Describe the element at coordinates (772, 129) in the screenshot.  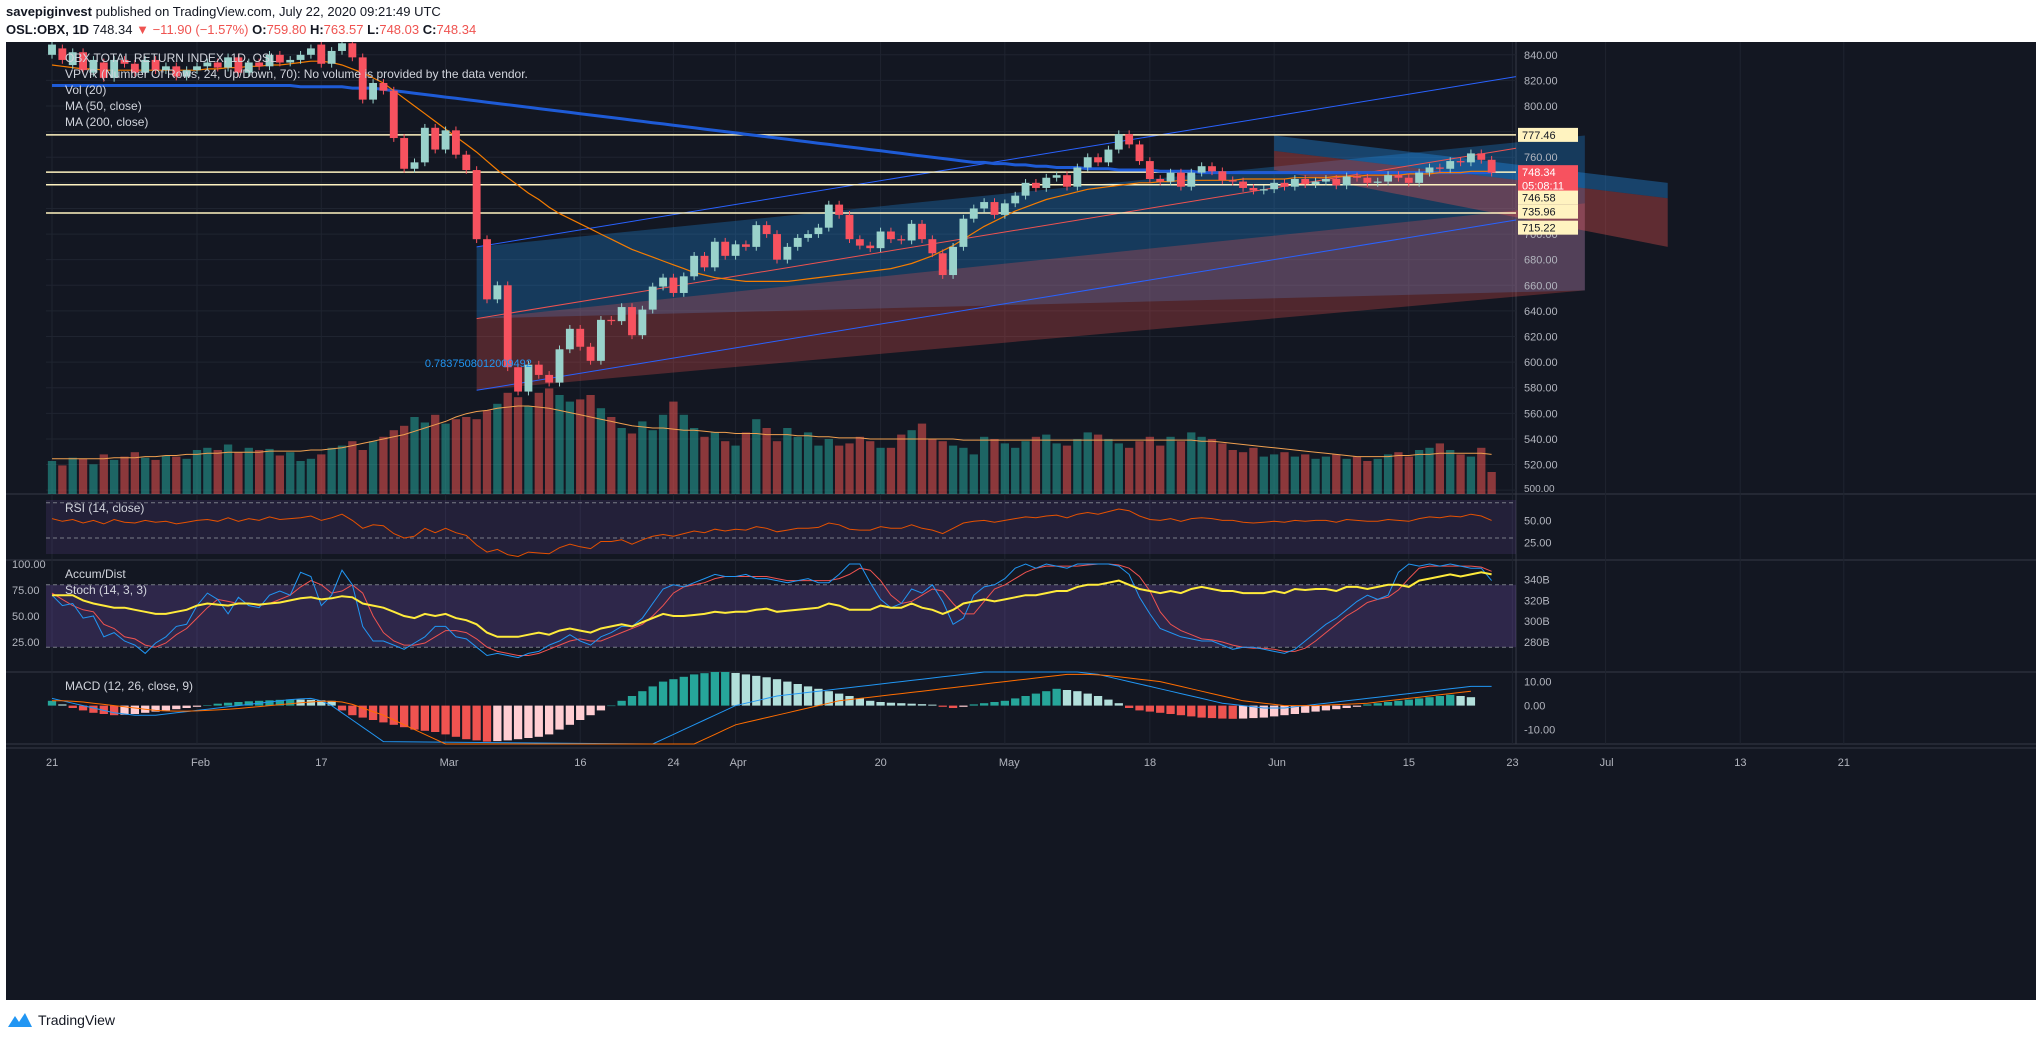
I see `ma200-line` at that location.